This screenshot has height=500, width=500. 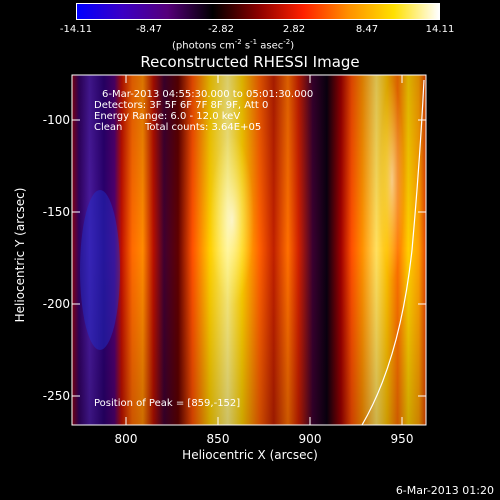 What do you see at coordinates (108, 127) in the screenshot?
I see `clean-label: Clean` at bounding box center [108, 127].